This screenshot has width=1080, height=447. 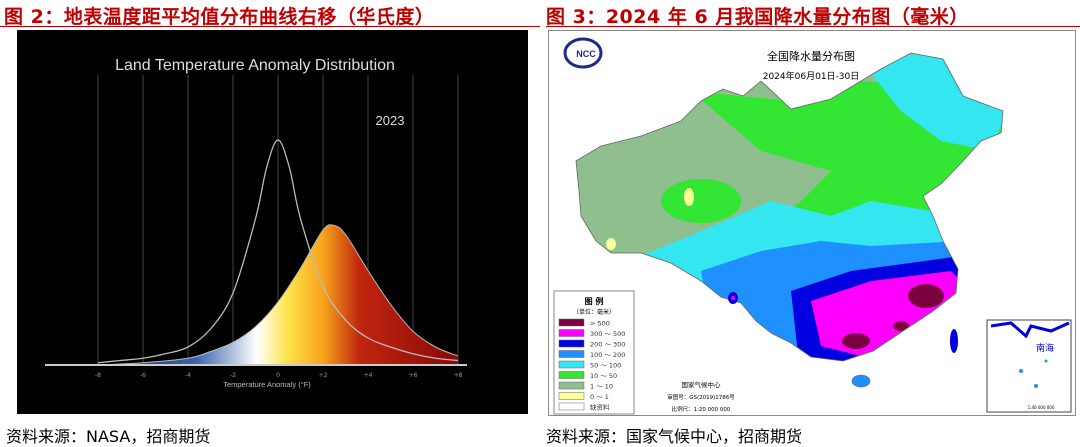 I want to click on legend-item: 1 ～ 10, so click(x=585, y=386).